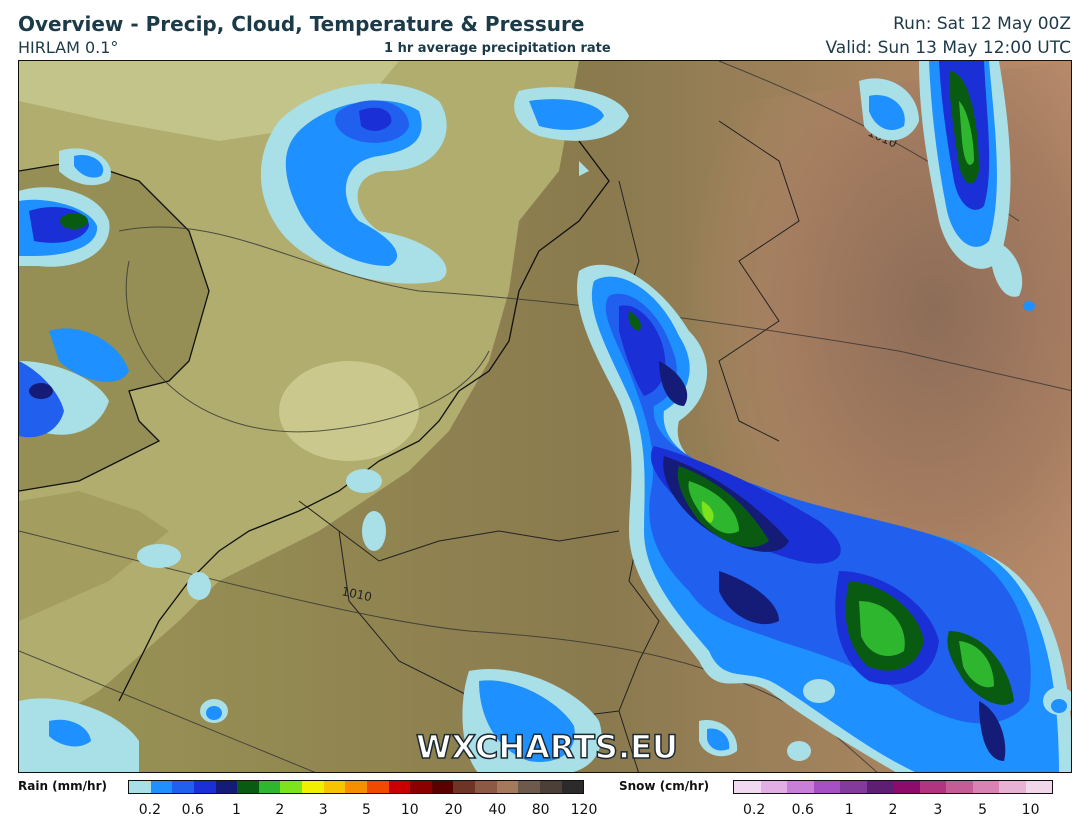 The height and width of the screenshot is (836, 1089). Describe the element at coordinates (453, 810) in the screenshot. I see `rain-tick-label: 20` at that location.